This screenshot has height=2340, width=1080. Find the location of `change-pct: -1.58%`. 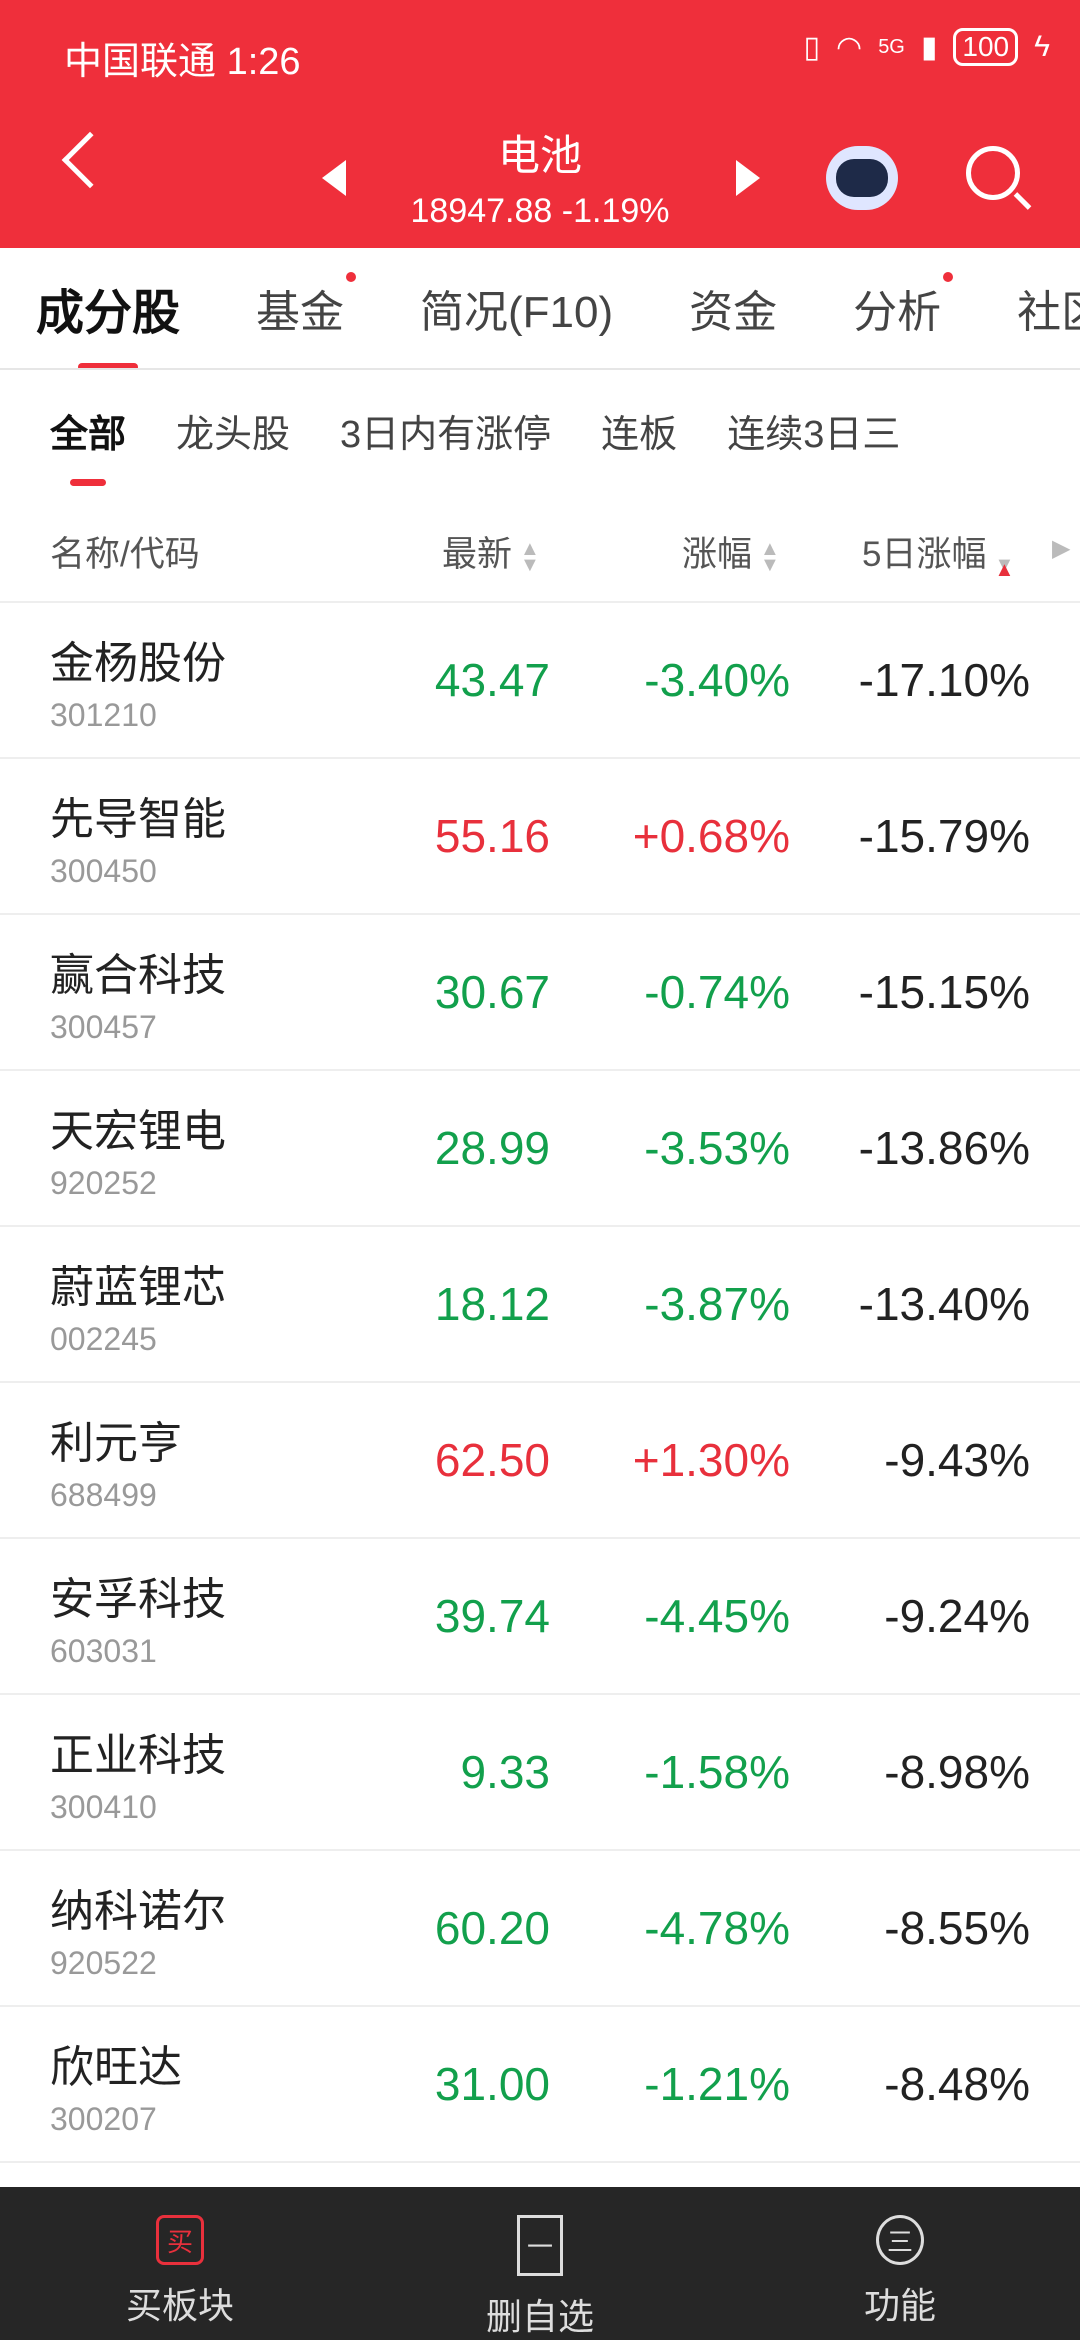

change-pct: -1.58% is located at coordinates (717, 1772).